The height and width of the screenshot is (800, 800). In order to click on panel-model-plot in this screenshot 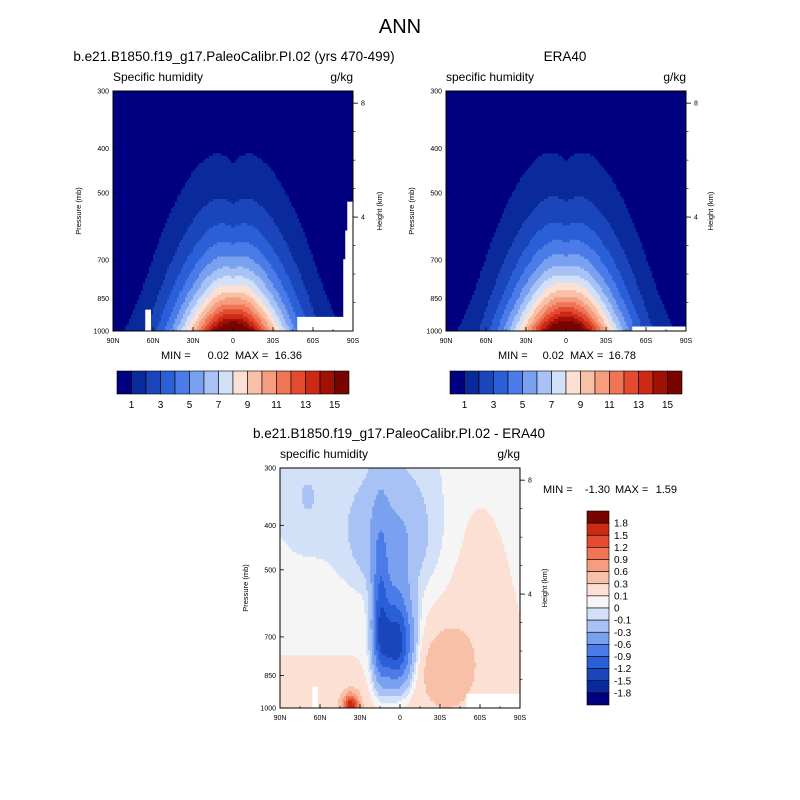, I will do `click(233, 211)`.